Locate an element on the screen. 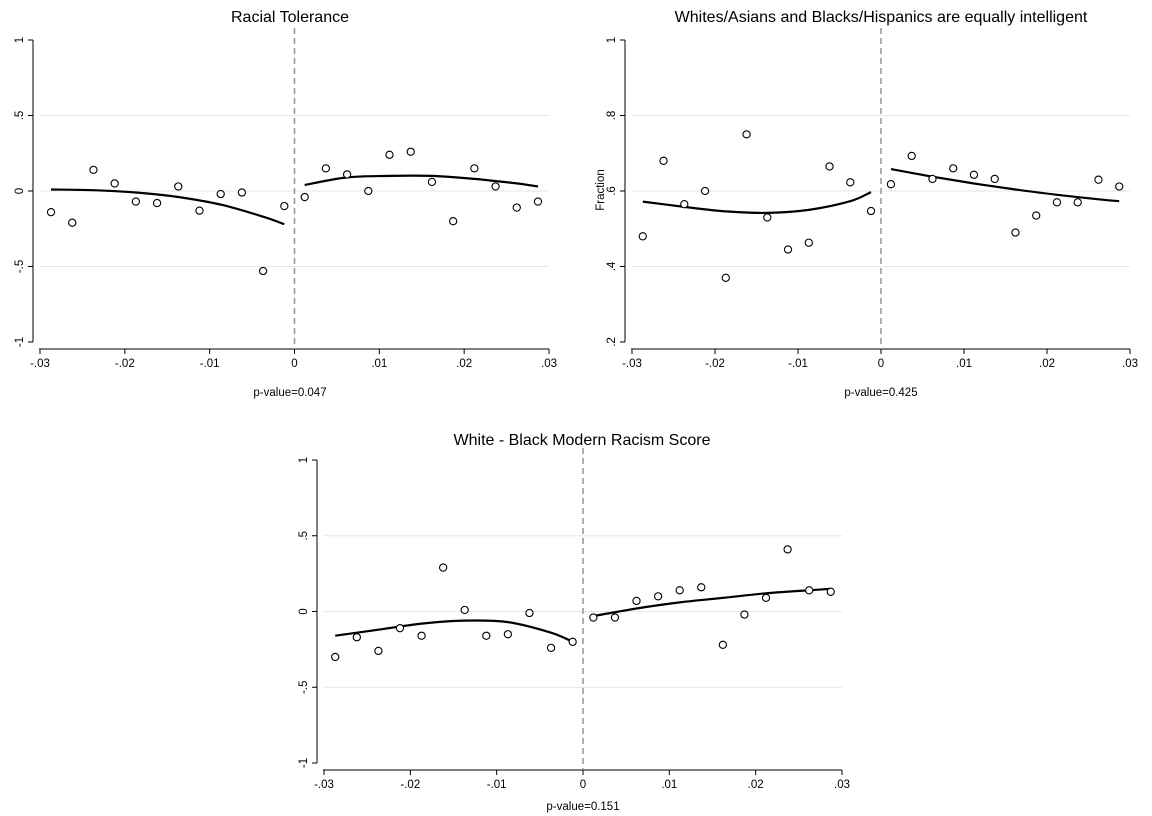 The image size is (1152, 816). p-value-note: p-value=0.047 is located at coordinates (289, 393).